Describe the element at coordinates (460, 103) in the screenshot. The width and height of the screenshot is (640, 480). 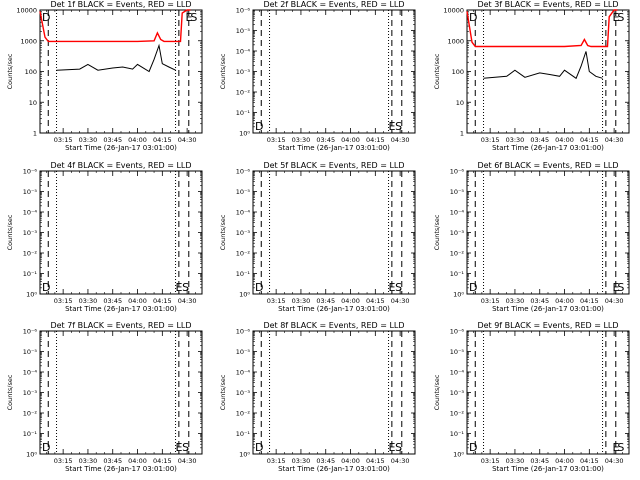
I see `y-tick-label: 10` at that location.